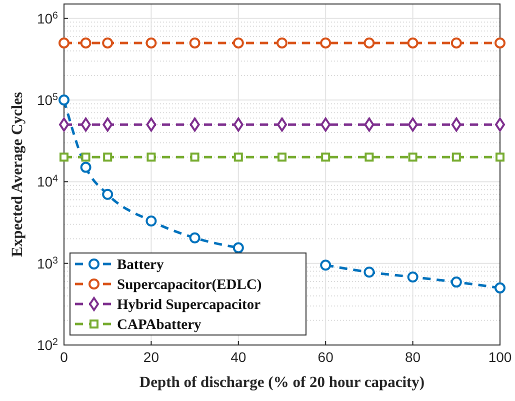 The image size is (515, 401). I want to click on x-tick-label: 0, so click(64, 357).